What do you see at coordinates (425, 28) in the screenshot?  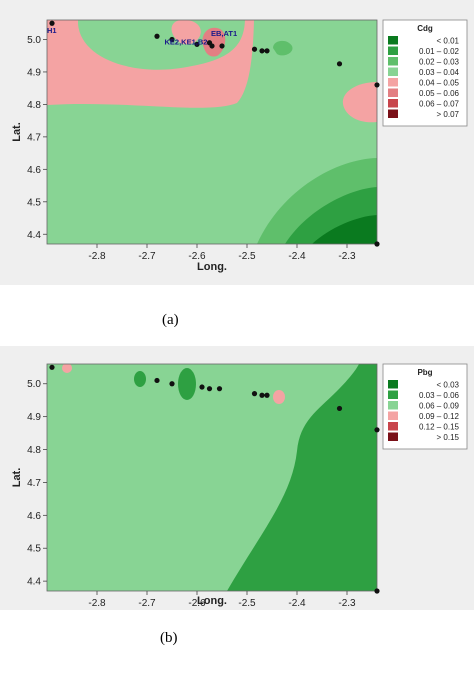 I see `legend-title: Cdg` at bounding box center [425, 28].